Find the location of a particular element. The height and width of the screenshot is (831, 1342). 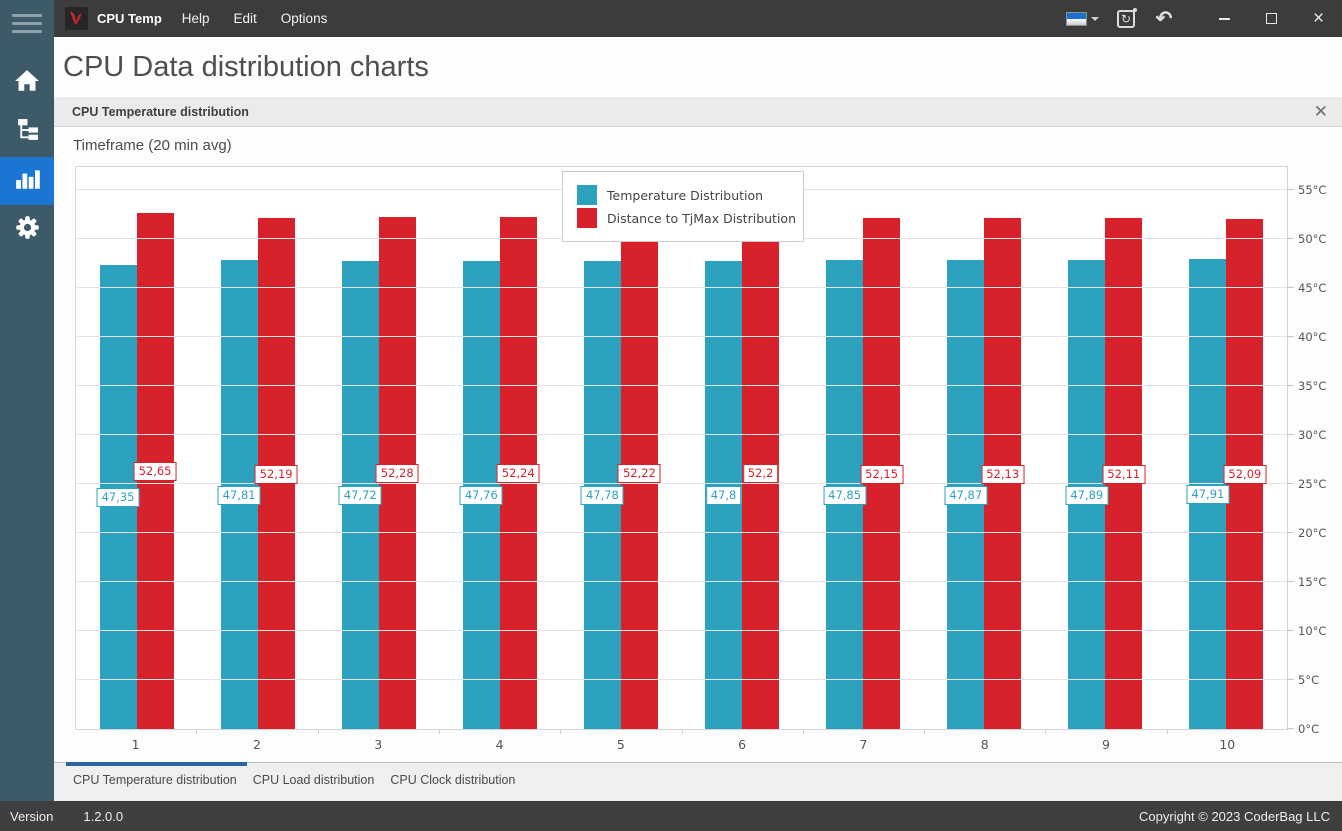

bar-value-label: 52,24 is located at coordinates (518, 473).